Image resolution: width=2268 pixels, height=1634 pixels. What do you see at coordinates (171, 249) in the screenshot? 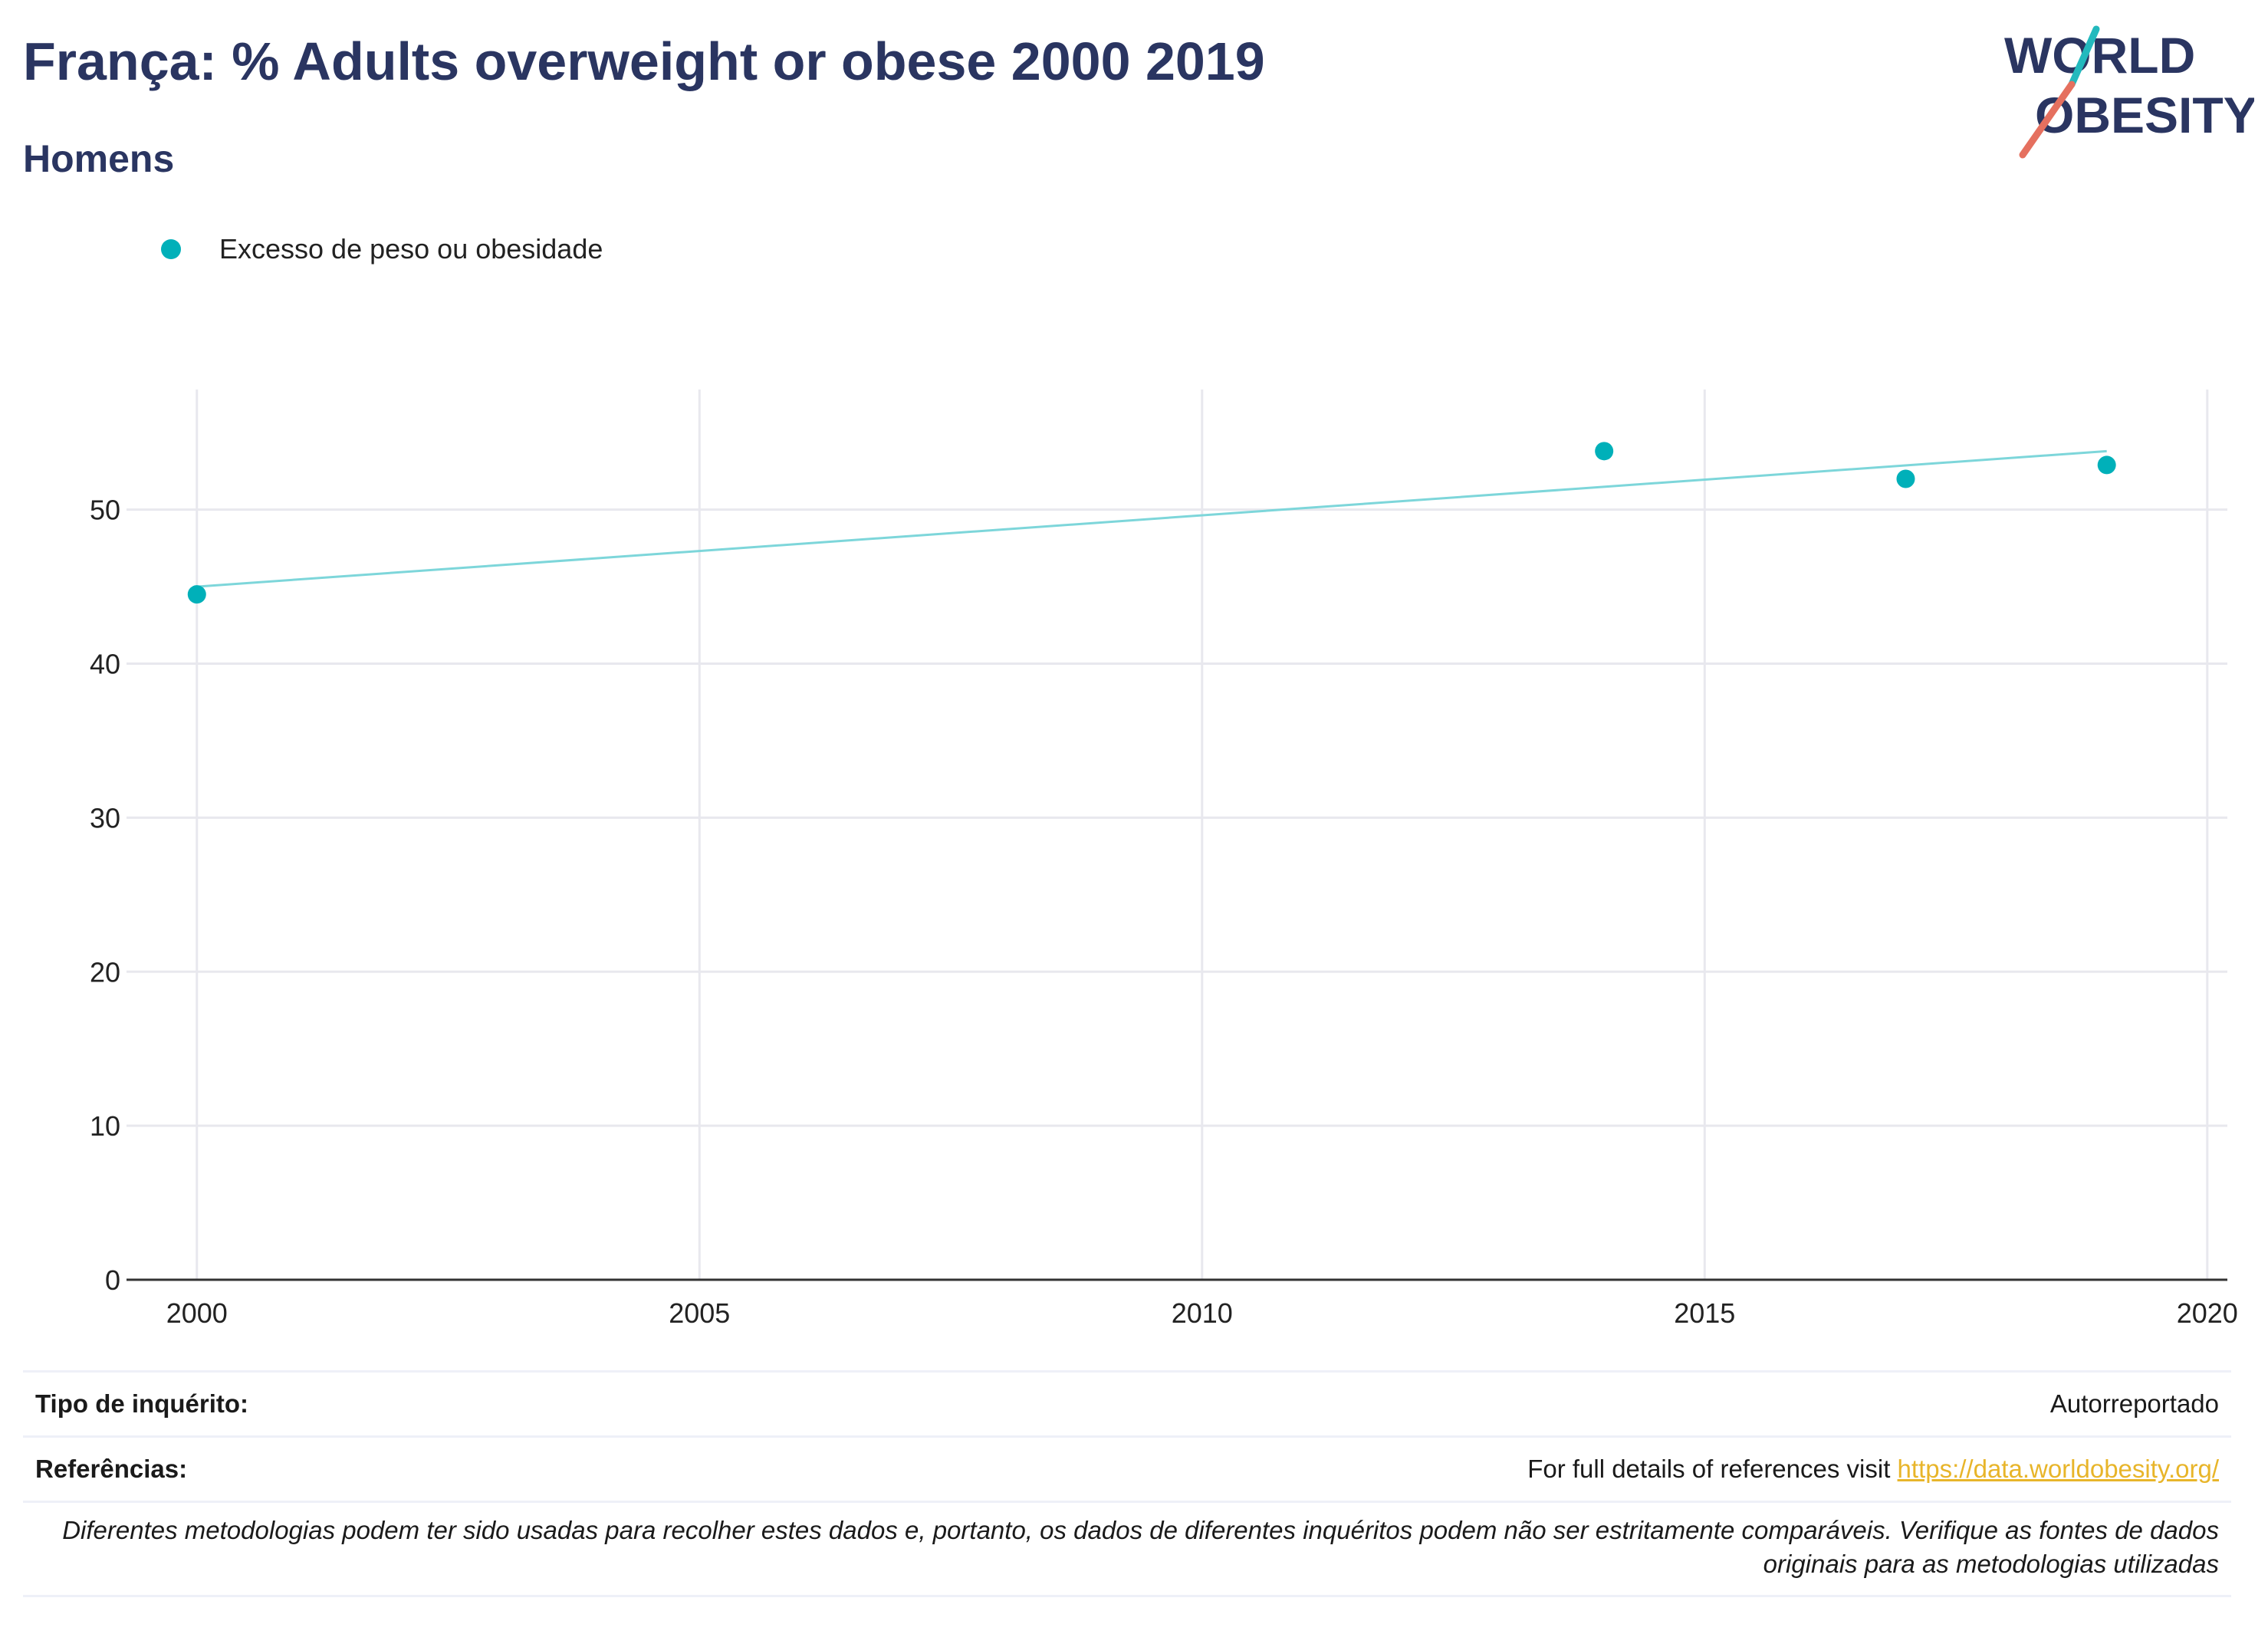
I see `legend-marker` at bounding box center [171, 249].